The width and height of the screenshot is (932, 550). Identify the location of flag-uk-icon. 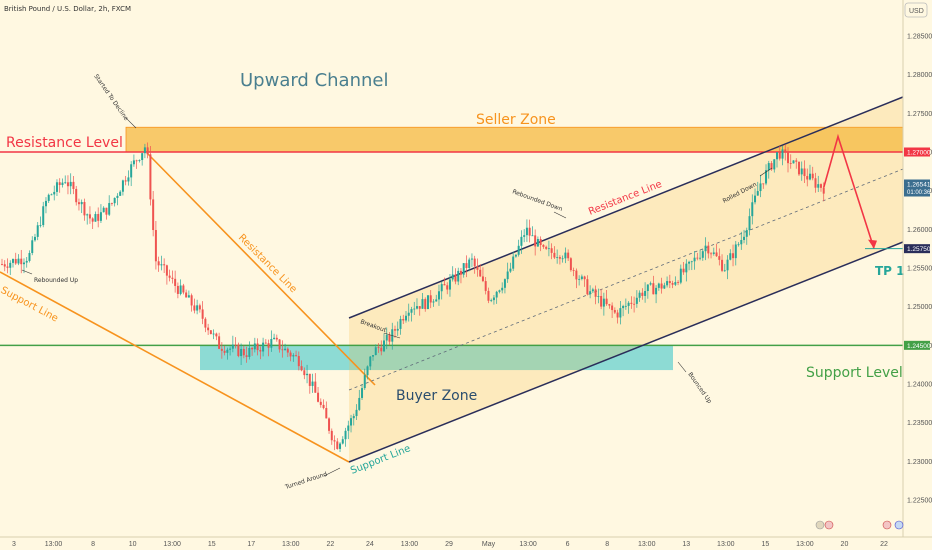
(887, 525).